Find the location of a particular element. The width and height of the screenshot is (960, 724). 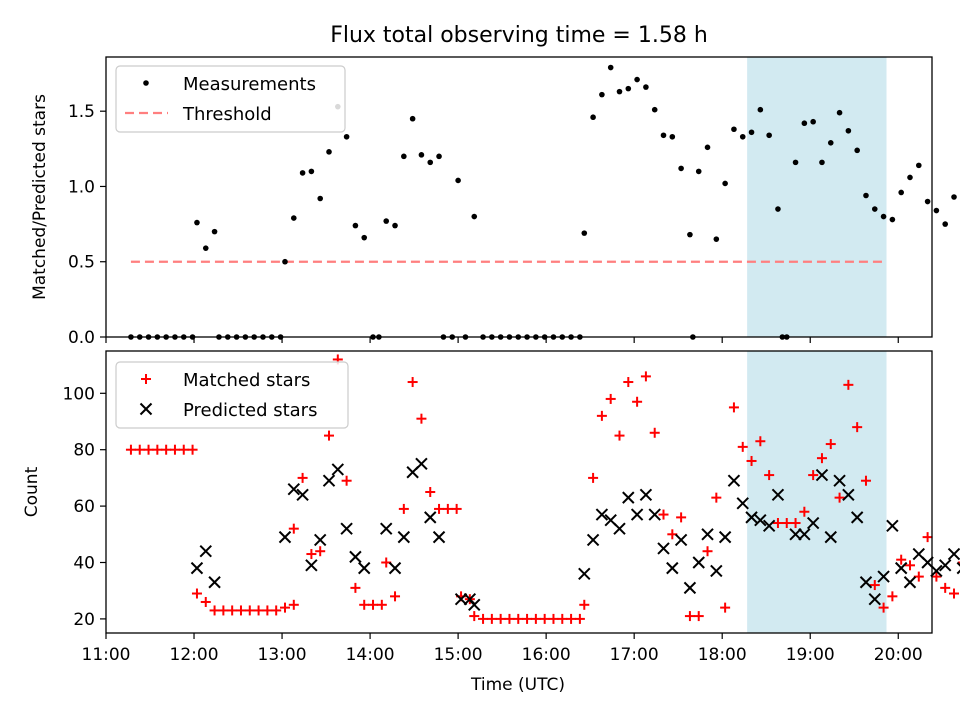

y-tick-label: 80 is located at coordinates (84, 451).